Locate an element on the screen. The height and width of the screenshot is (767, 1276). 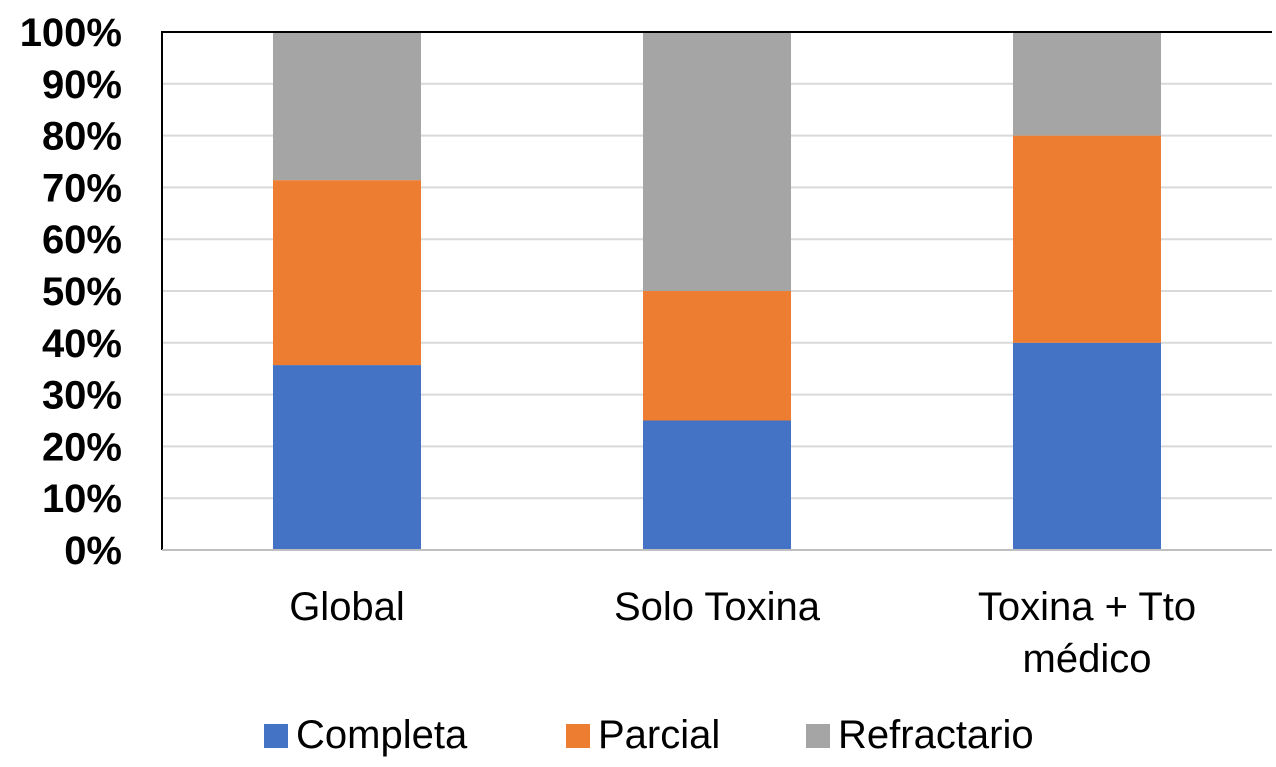
category-label: Solo Toxina is located at coordinates (717, 607).